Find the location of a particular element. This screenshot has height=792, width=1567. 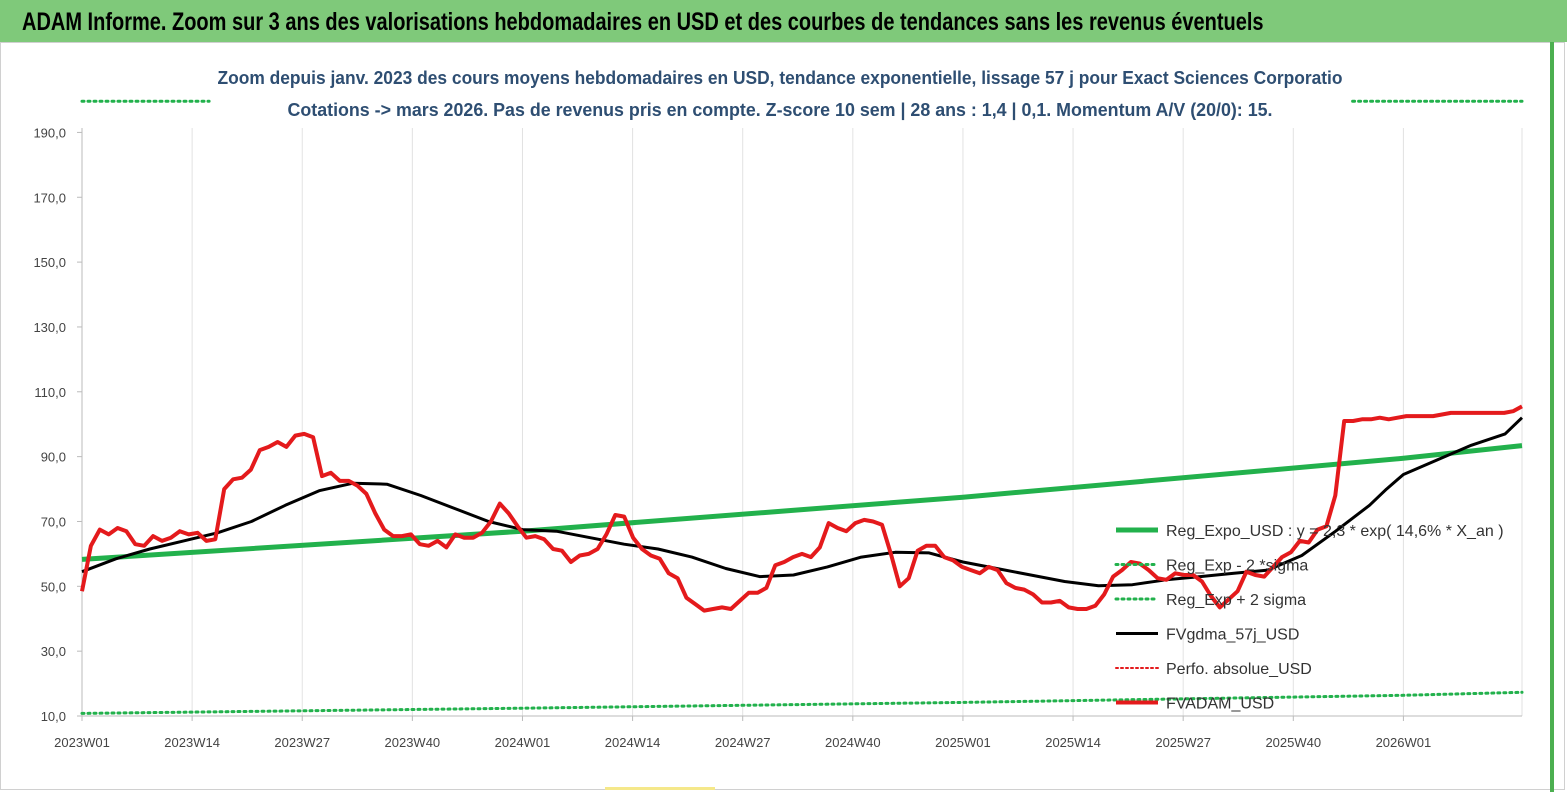

x-tick-label: 2025W27 is located at coordinates (1183, 742).